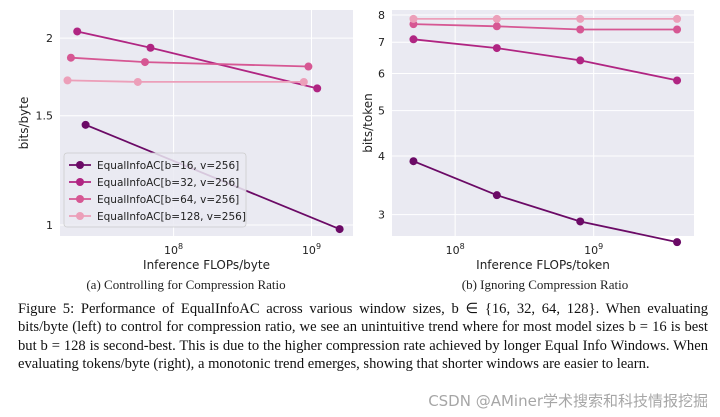  I want to click on legend-label: EqualInfoAC[b=16, v=256], so click(168, 166).